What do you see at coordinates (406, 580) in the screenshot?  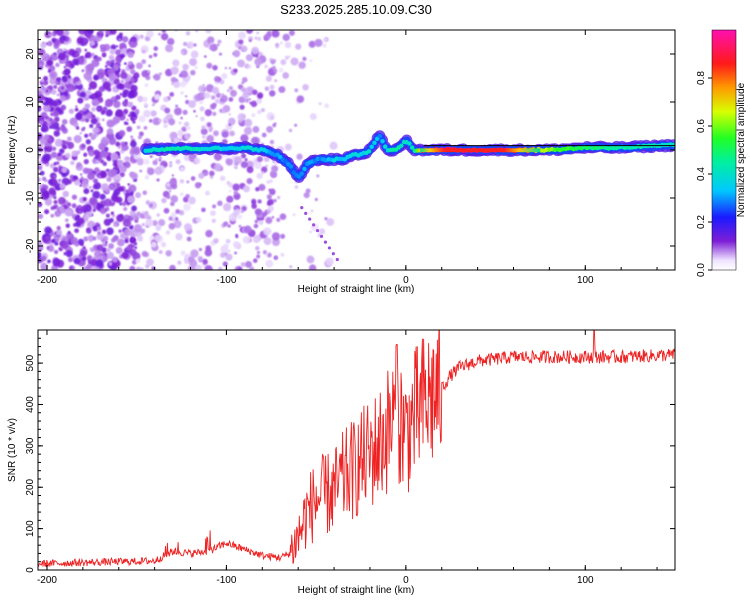 I see `snr-x-tick-label: 0` at bounding box center [406, 580].